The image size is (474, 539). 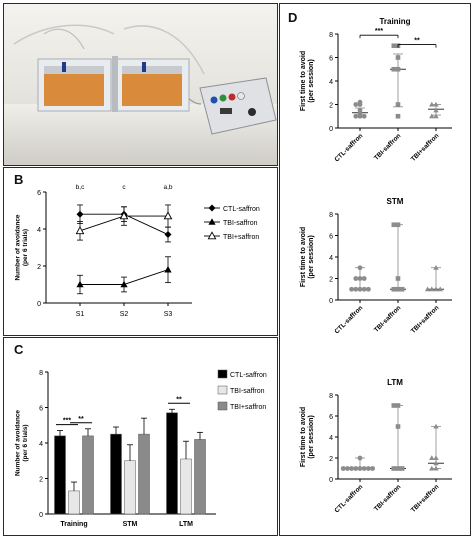 I want to click on b-y-tick-label: 6, so click(x=39, y=193).